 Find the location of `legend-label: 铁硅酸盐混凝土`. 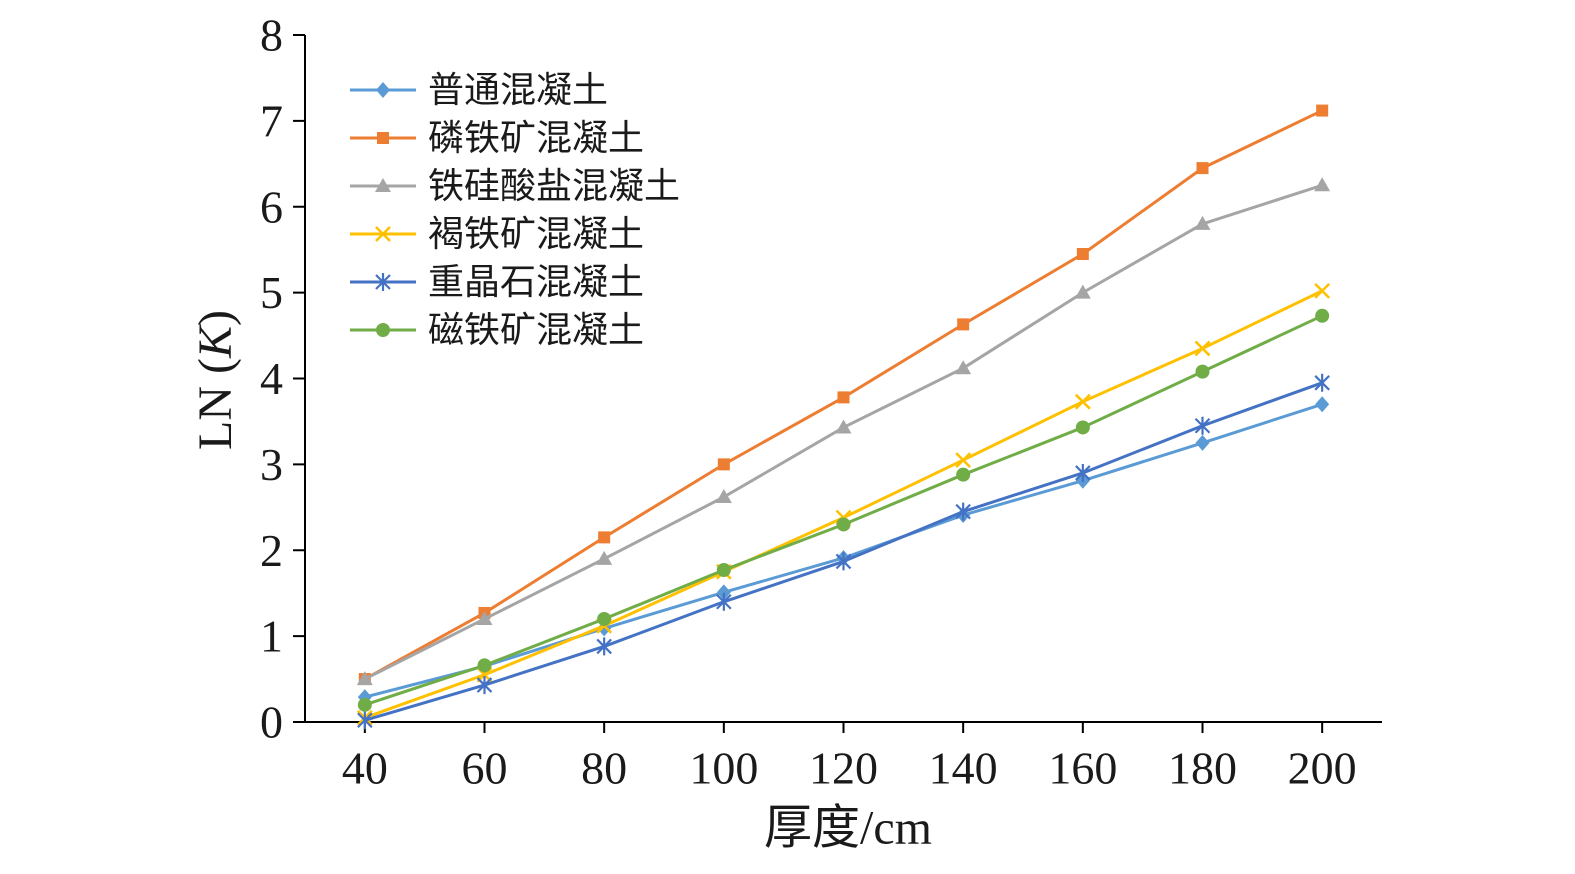

legend-label: 铁硅酸盐混凝土 is located at coordinates (554, 186).